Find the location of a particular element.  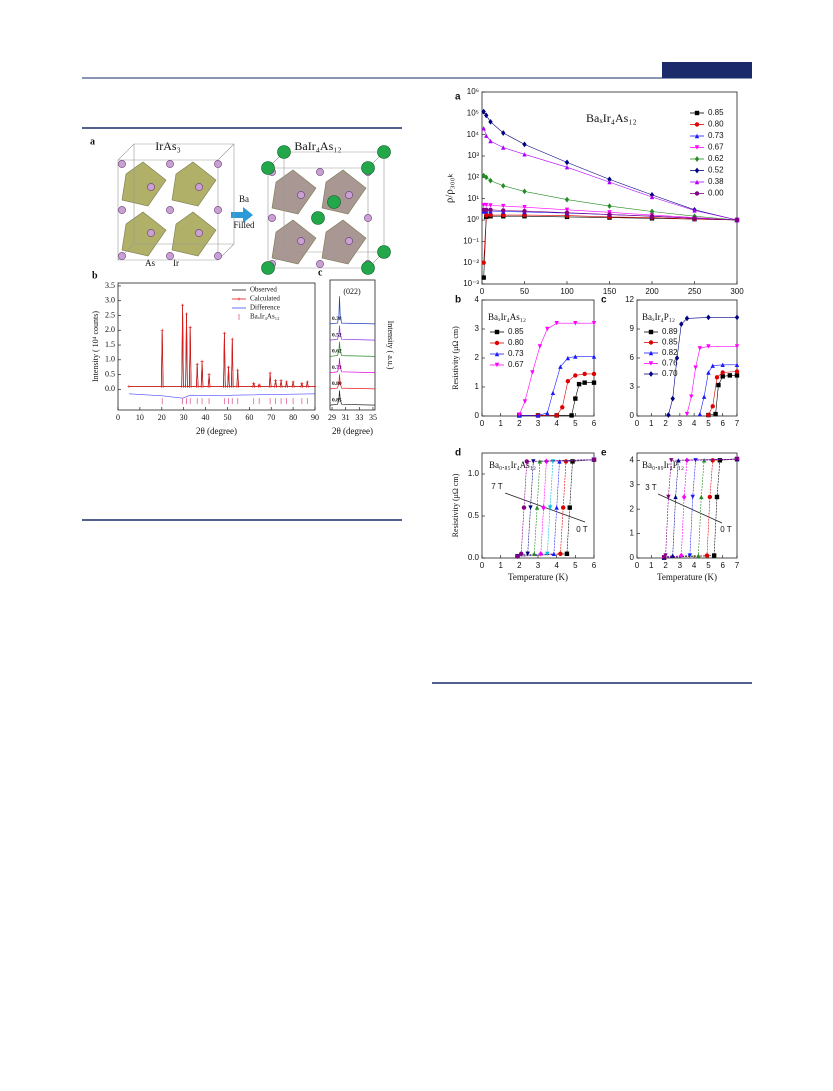

x-axis-label: Temperature (K) is located at coordinates (538, 577).